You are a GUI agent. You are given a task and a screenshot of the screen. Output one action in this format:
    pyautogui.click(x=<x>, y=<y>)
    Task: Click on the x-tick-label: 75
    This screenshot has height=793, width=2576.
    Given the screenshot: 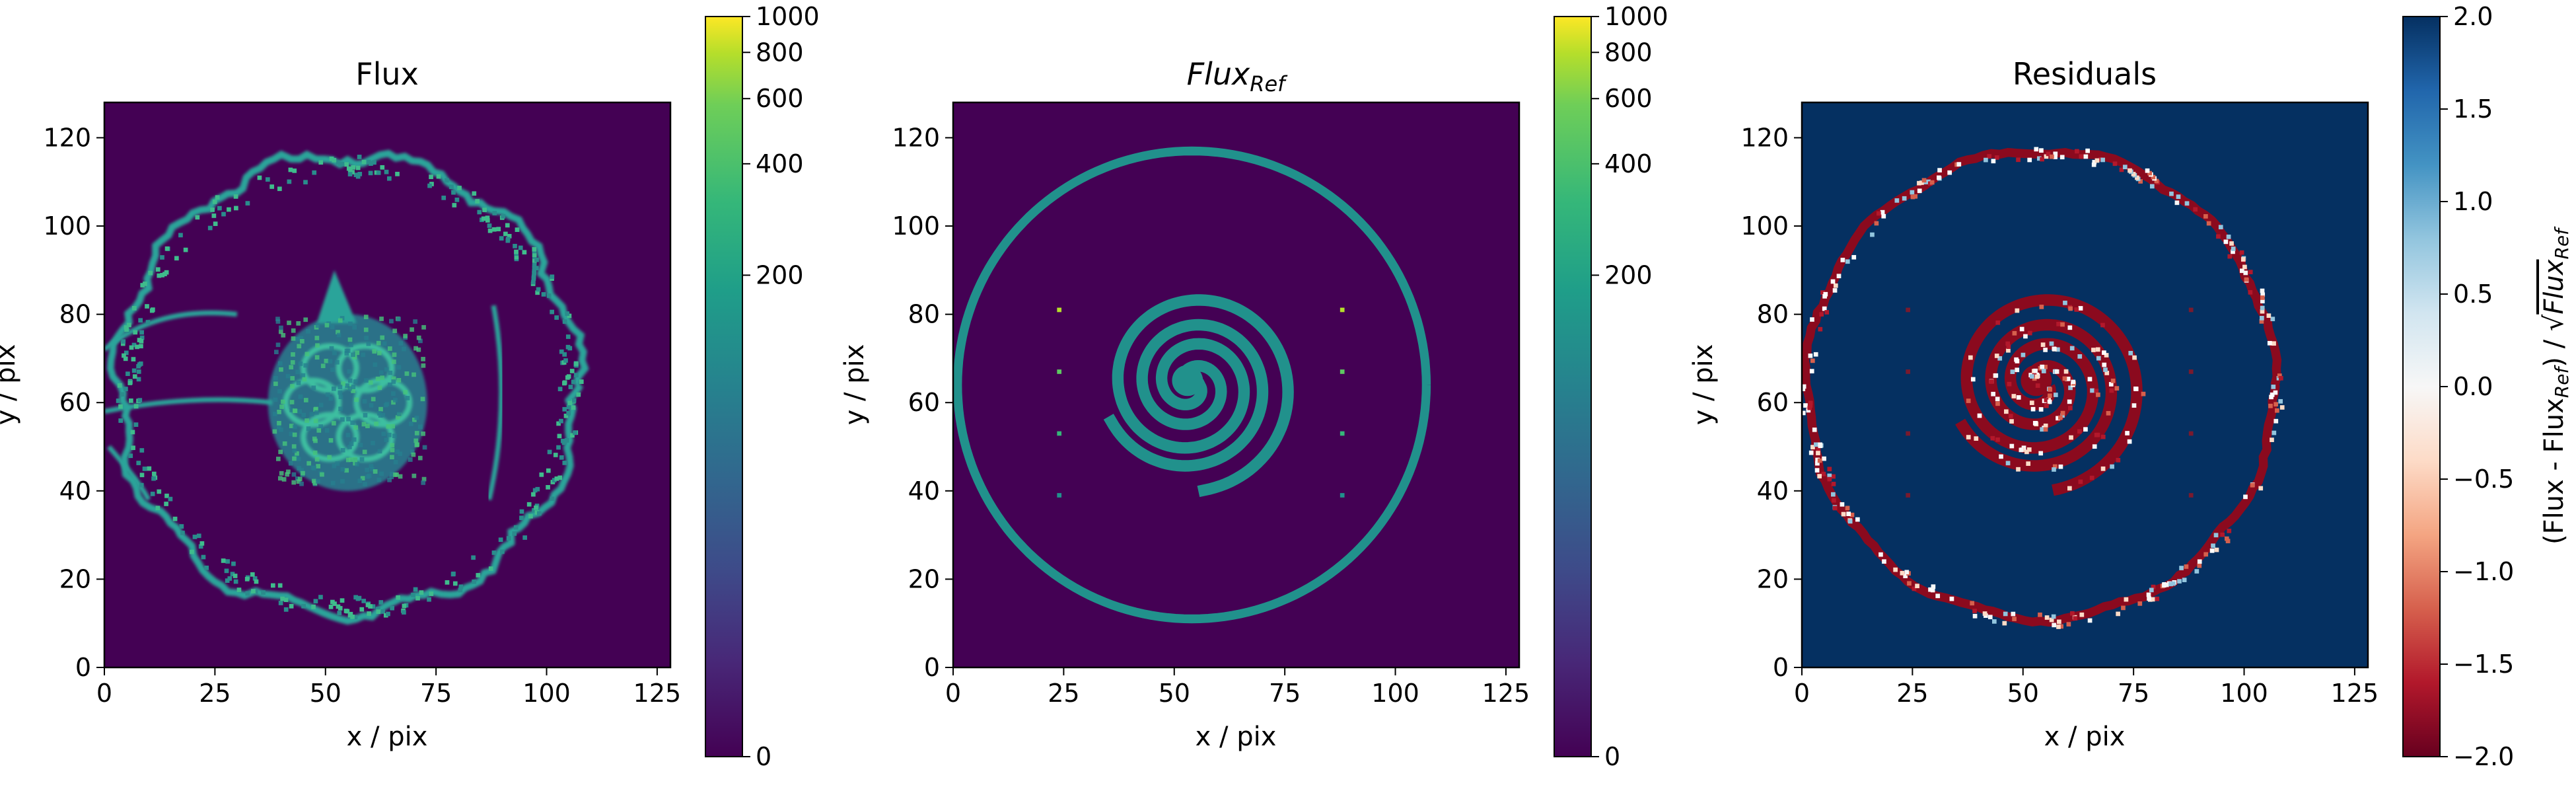 What is the action you would take?
    pyautogui.click(x=1285, y=693)
    